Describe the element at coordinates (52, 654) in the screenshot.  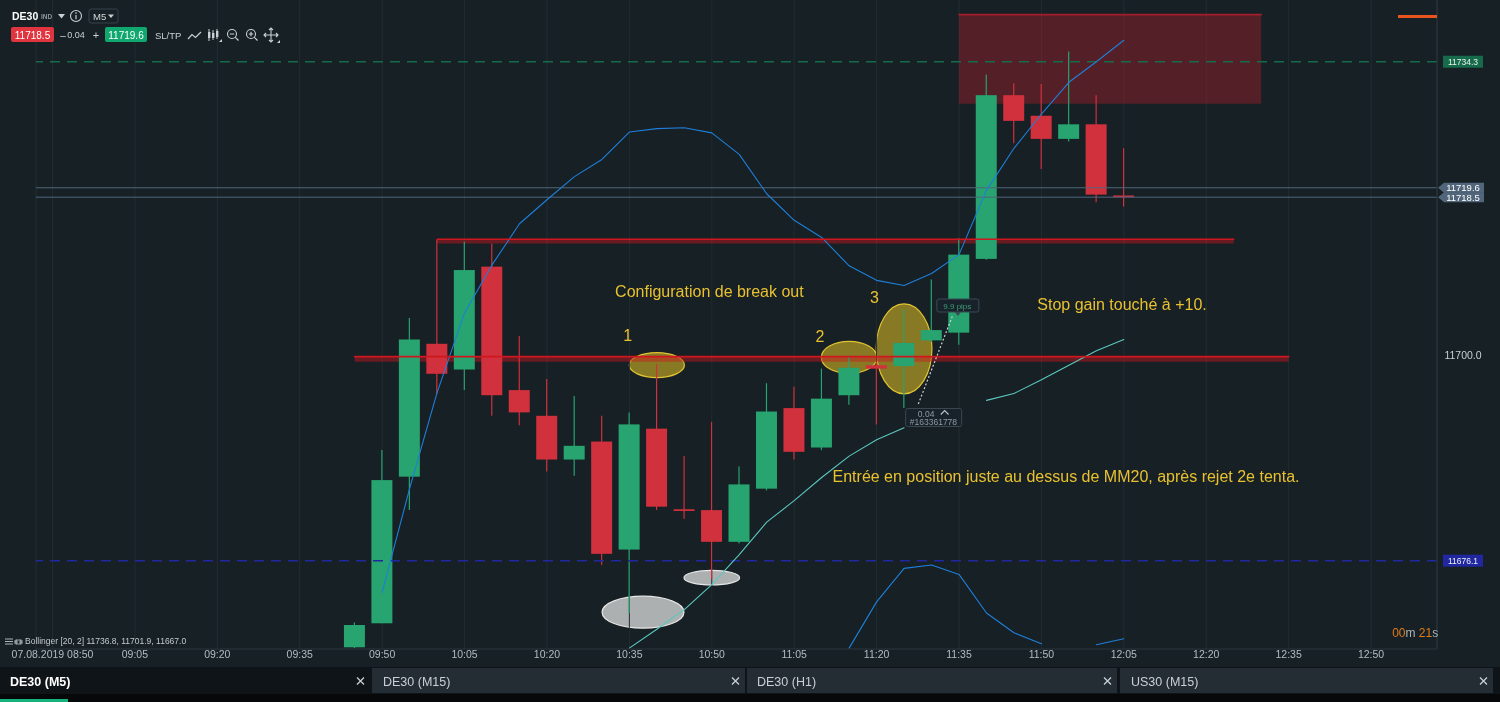
I see `x-tick-label: 07.08.2019 08:50` at that location.